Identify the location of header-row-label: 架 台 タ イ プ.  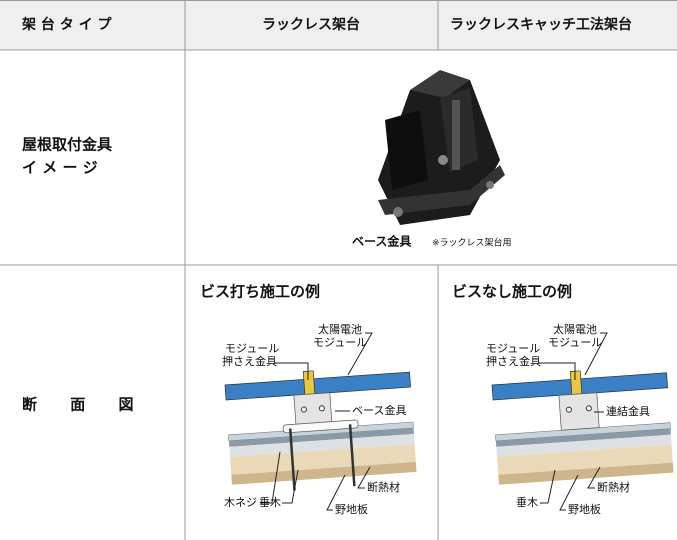
(66, 24).